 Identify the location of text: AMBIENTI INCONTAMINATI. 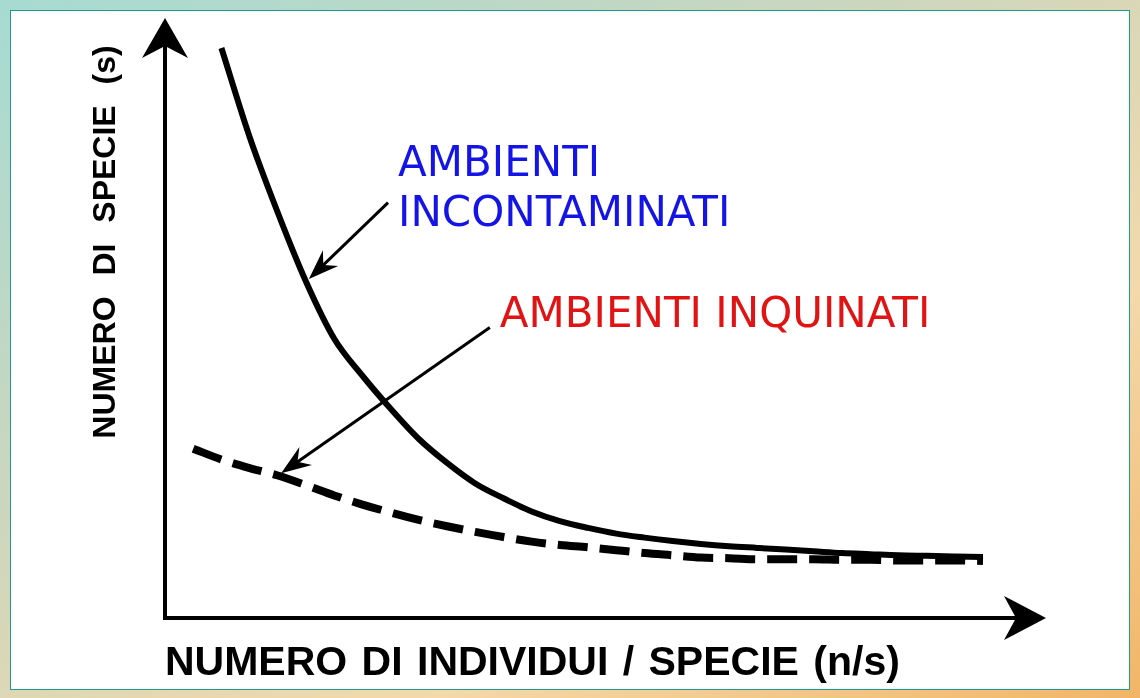
(564, 186).